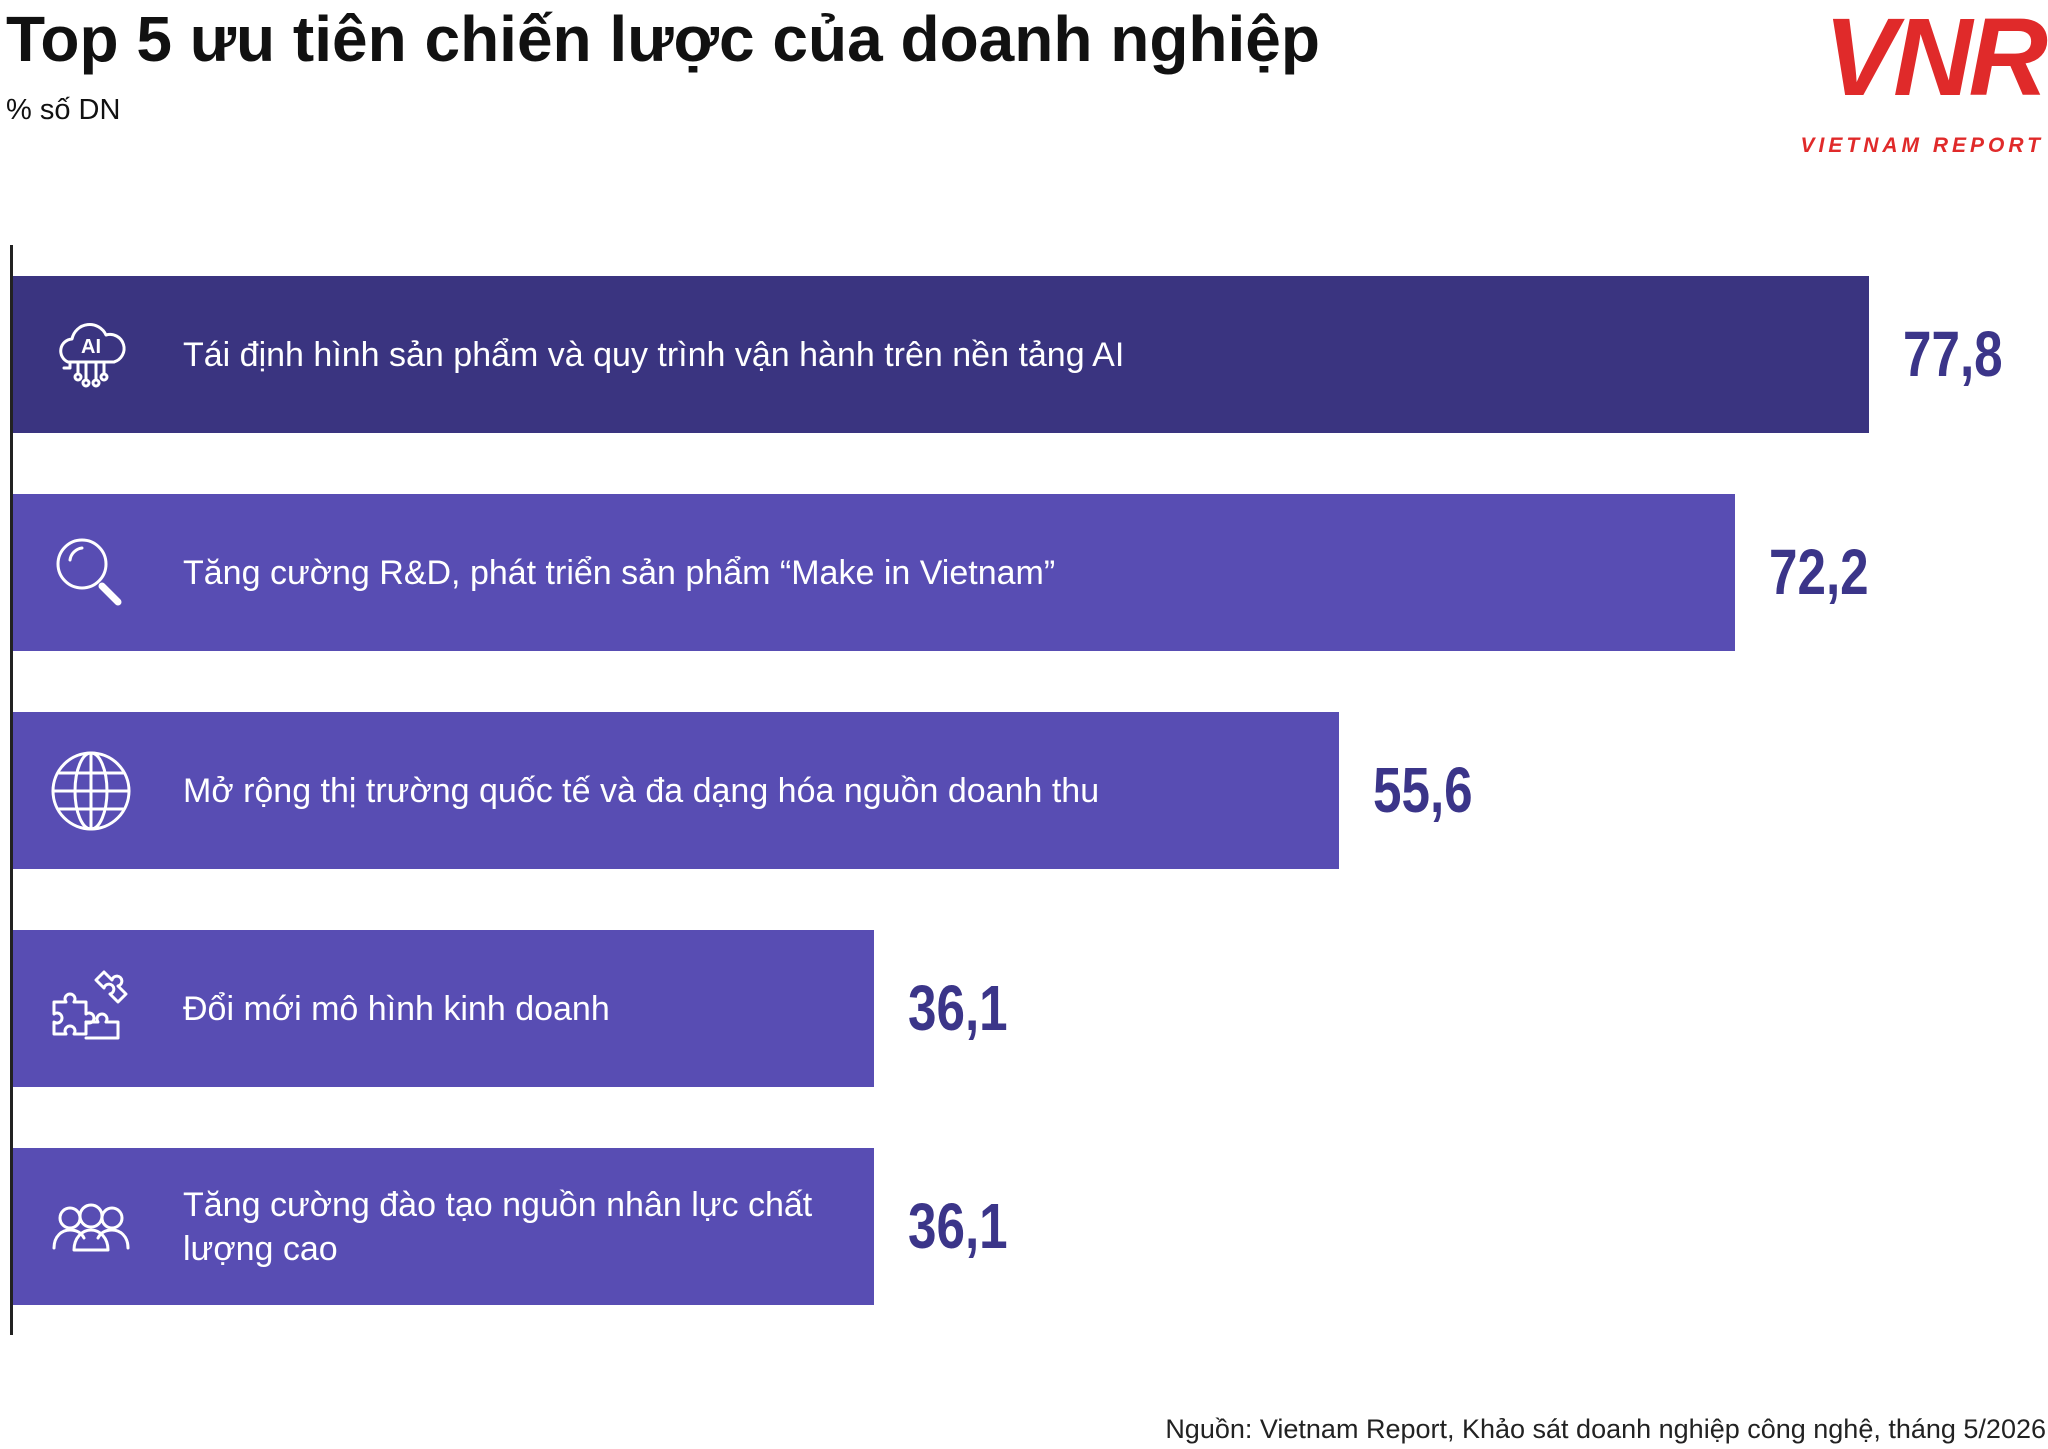 The height and width of the screenshot is (1449, 2048). I want to click on icon-text: AI, so click(91, 347).